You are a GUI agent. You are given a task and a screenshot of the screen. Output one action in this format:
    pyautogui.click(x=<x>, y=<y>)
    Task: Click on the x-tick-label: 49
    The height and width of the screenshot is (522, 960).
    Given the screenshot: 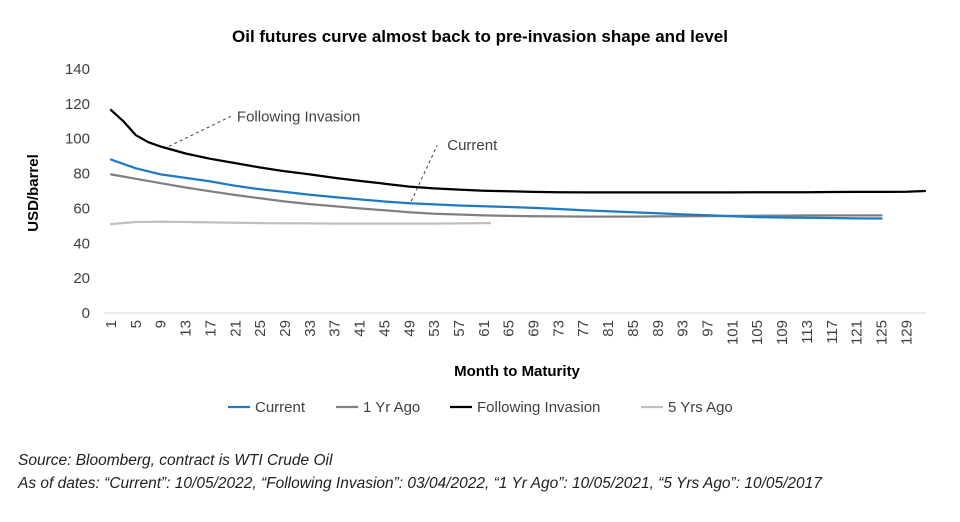 What is the action you would take?
    pyautogui.click(x=409, y=328)
    